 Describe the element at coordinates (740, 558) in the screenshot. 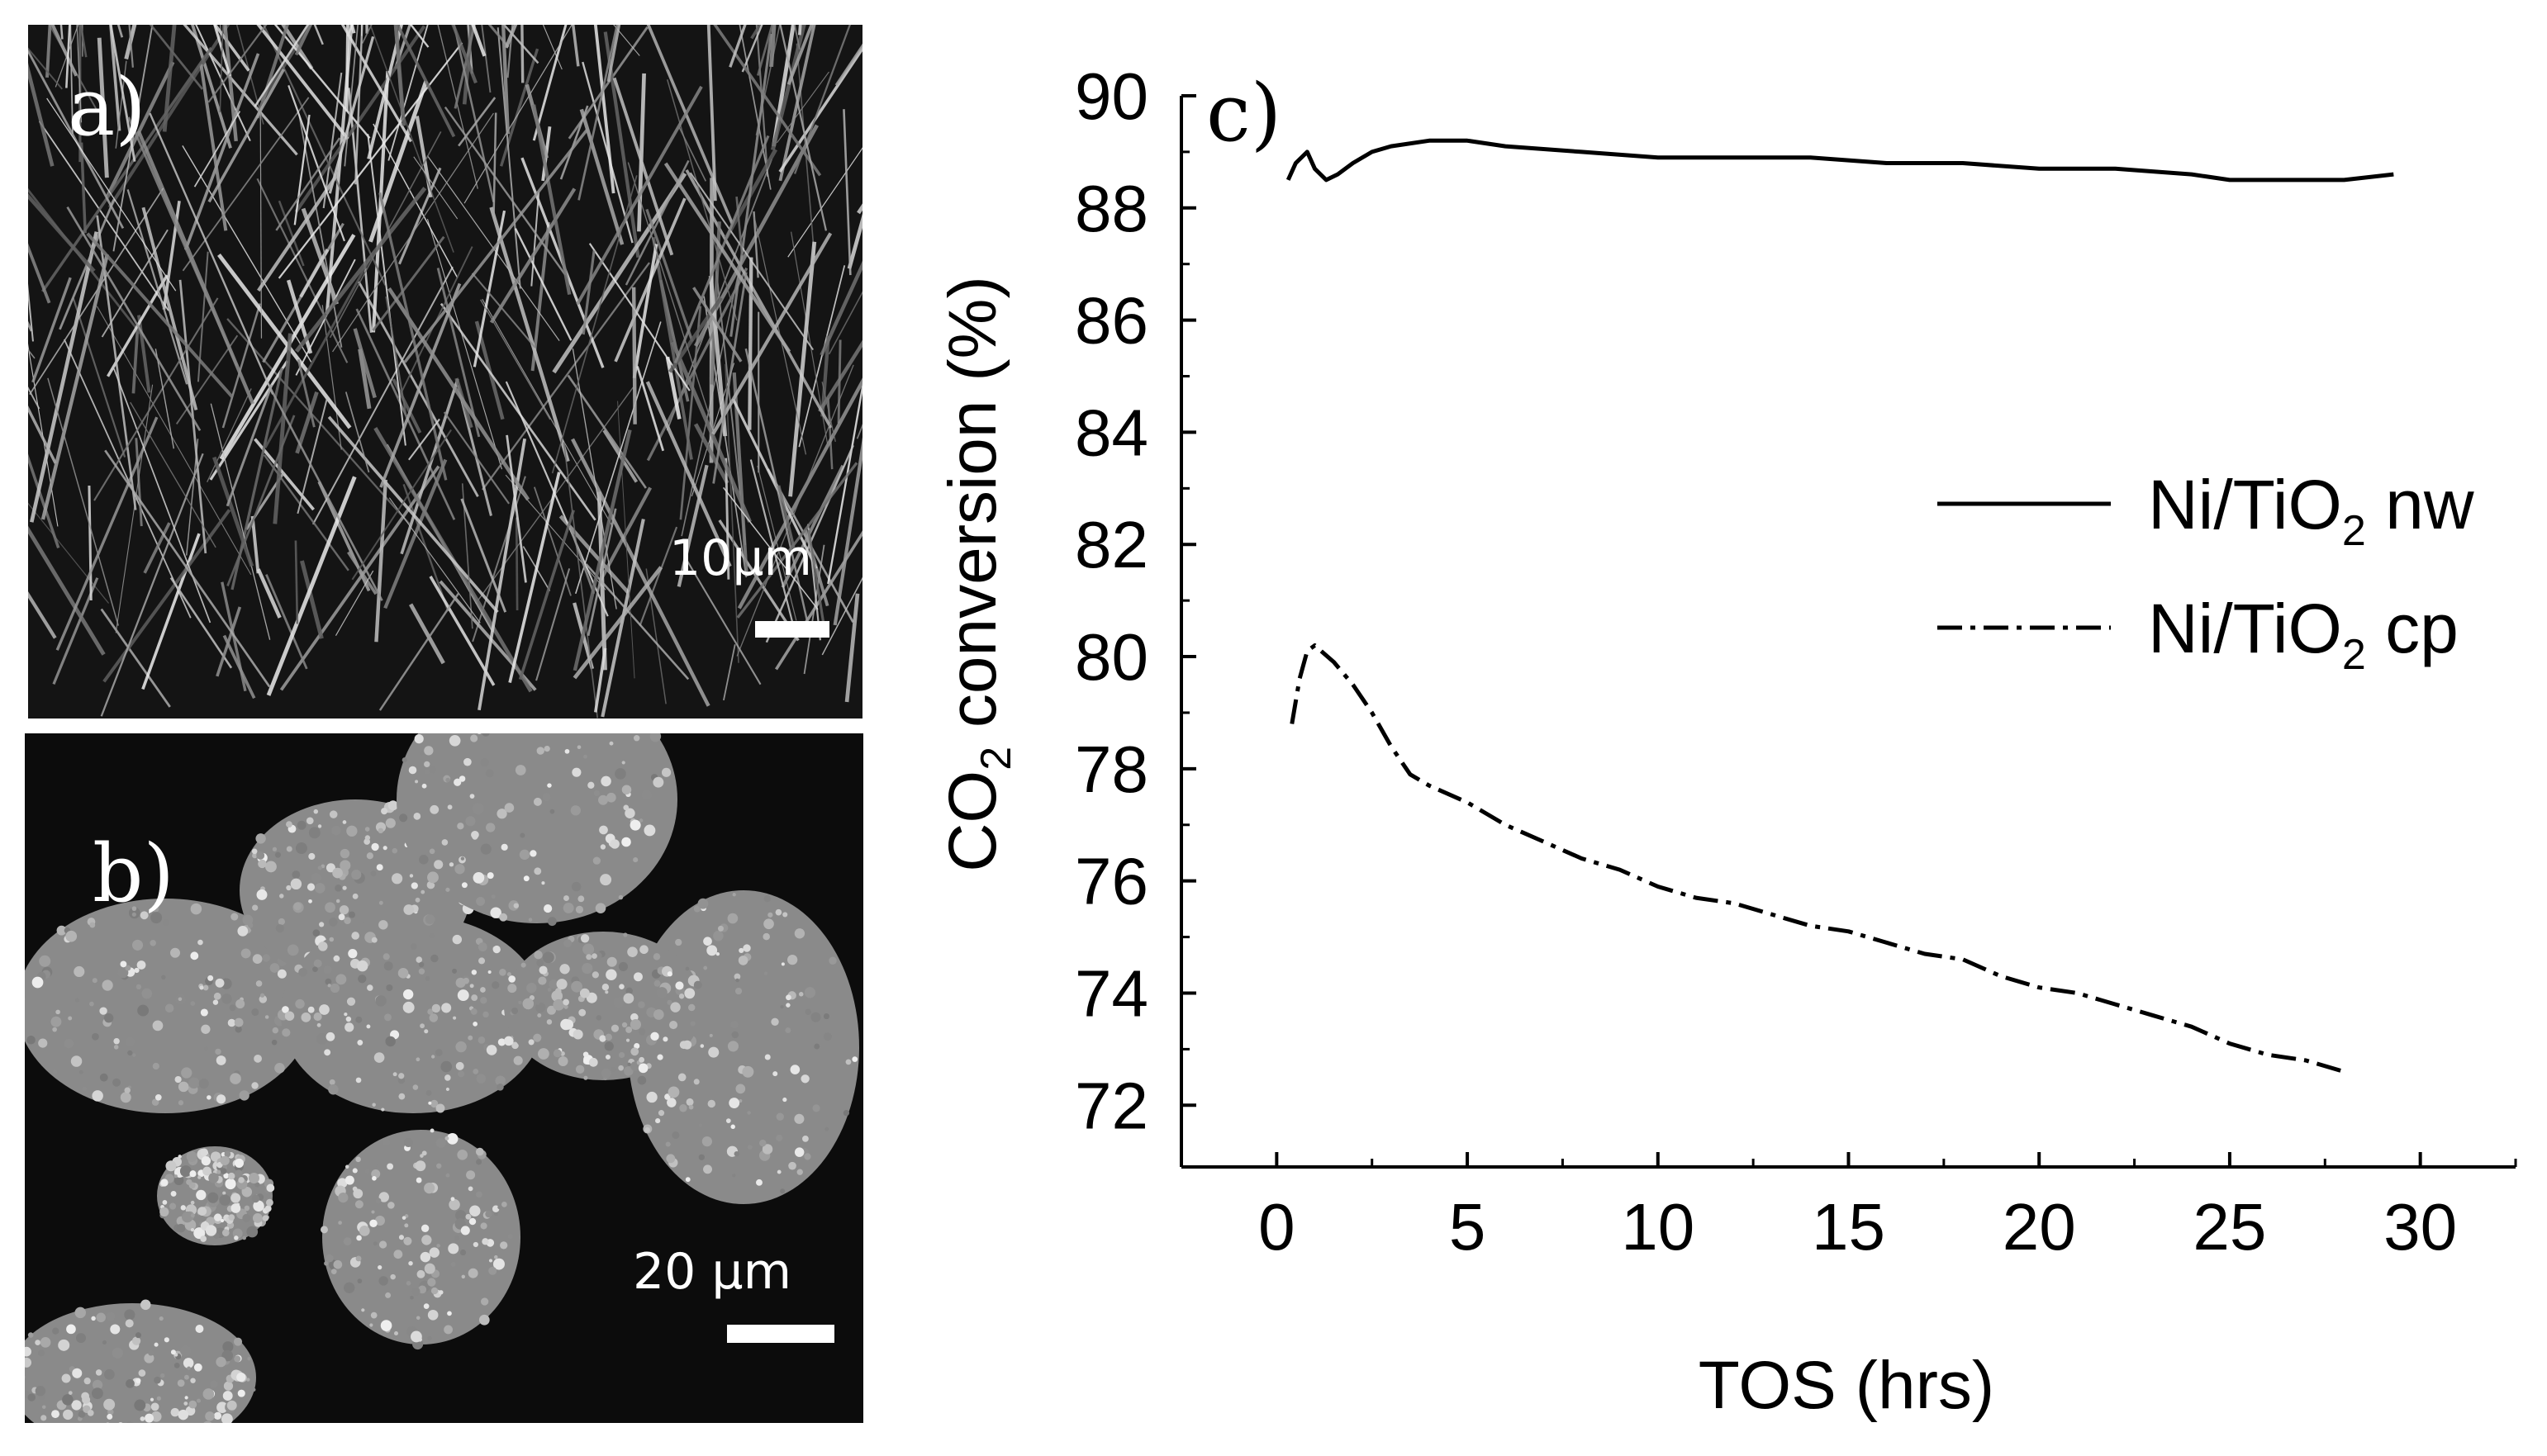

I see `panel-a-scale-text: 10µm` at that location.